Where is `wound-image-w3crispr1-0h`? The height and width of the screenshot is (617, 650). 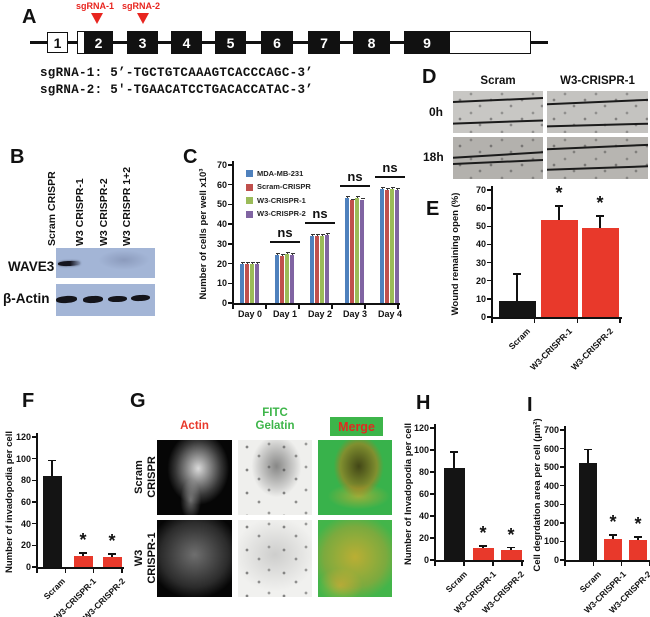
wound-image-w3crispr1-0h is located at coordinates (597, 112).